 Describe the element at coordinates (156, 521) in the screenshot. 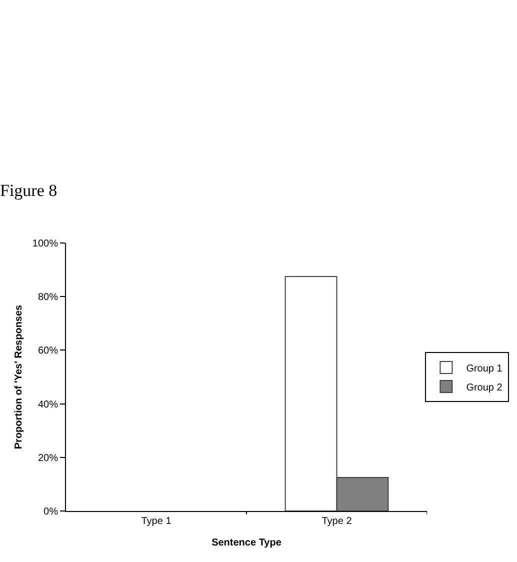

I see `x-tick-label: Type 1` at that location.